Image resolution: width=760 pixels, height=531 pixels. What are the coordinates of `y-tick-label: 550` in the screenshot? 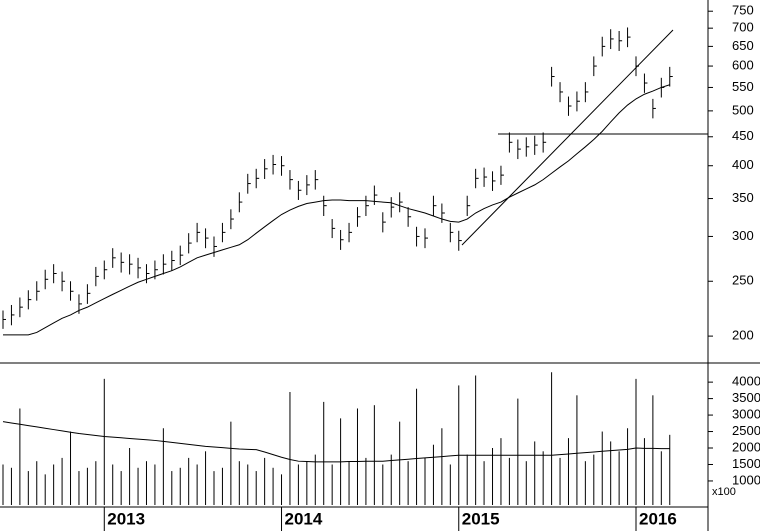 It's located at (743, 86).